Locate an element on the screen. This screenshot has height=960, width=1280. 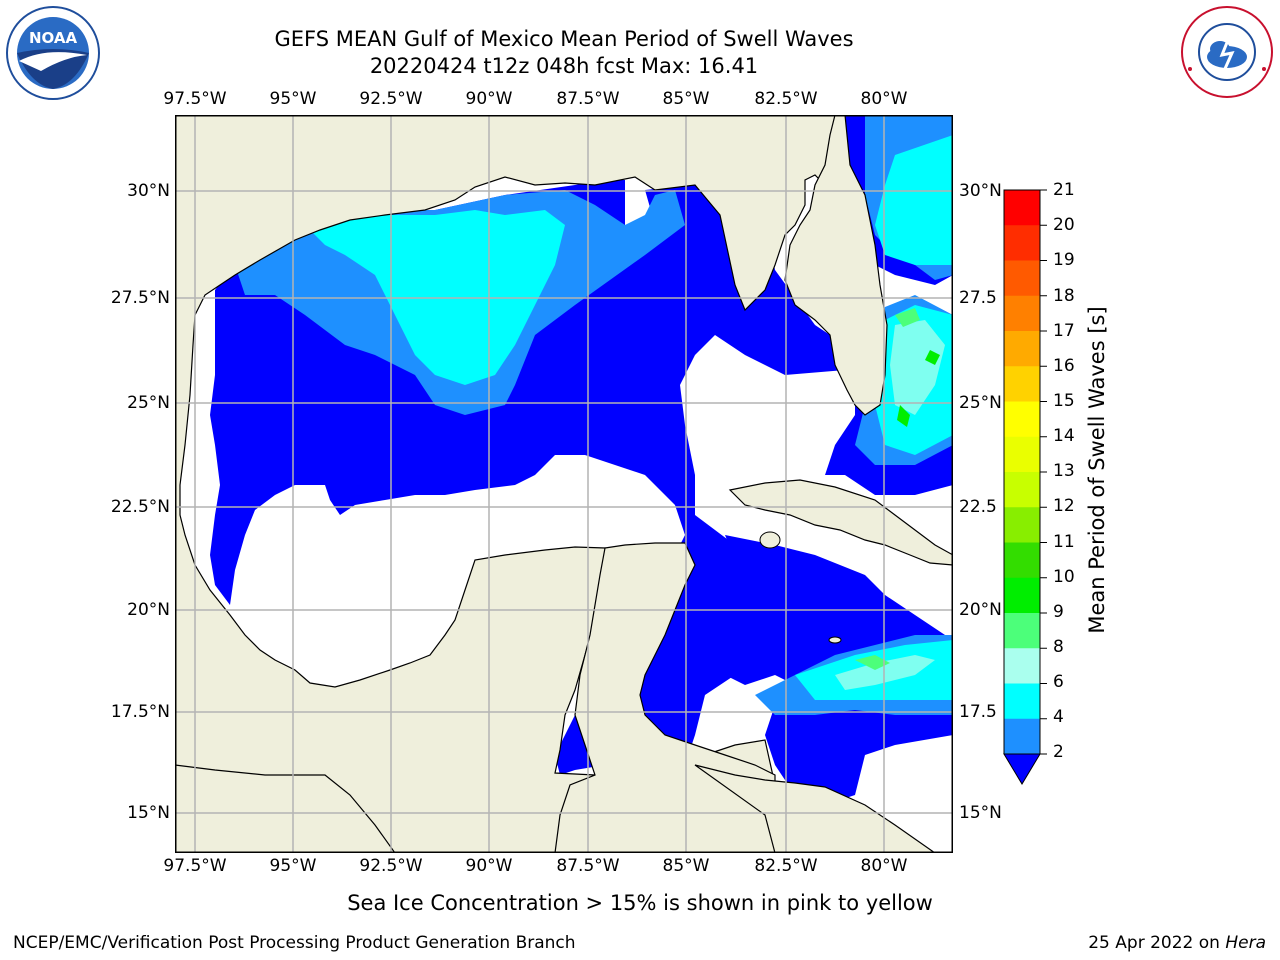
colorbar-tick: 8 is located at coordinates (1058, 647).